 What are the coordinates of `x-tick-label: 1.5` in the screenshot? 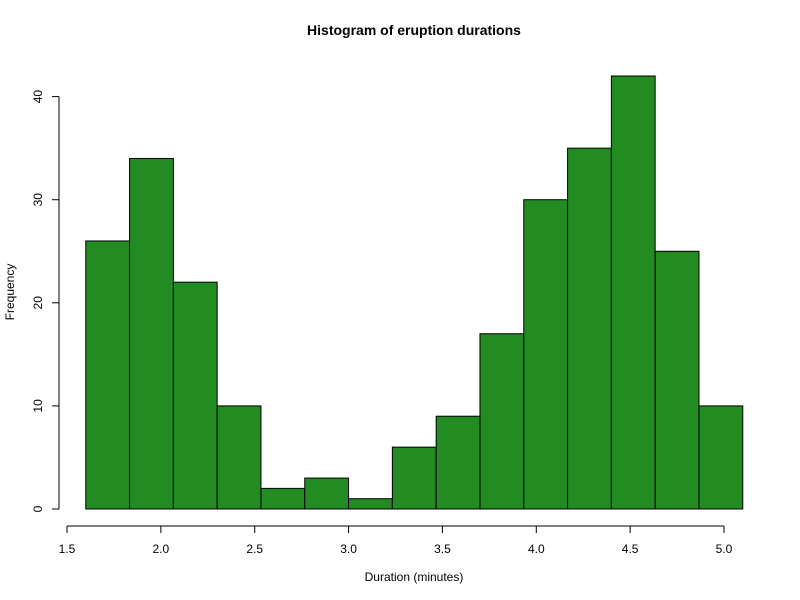 It's located at (67, 549).